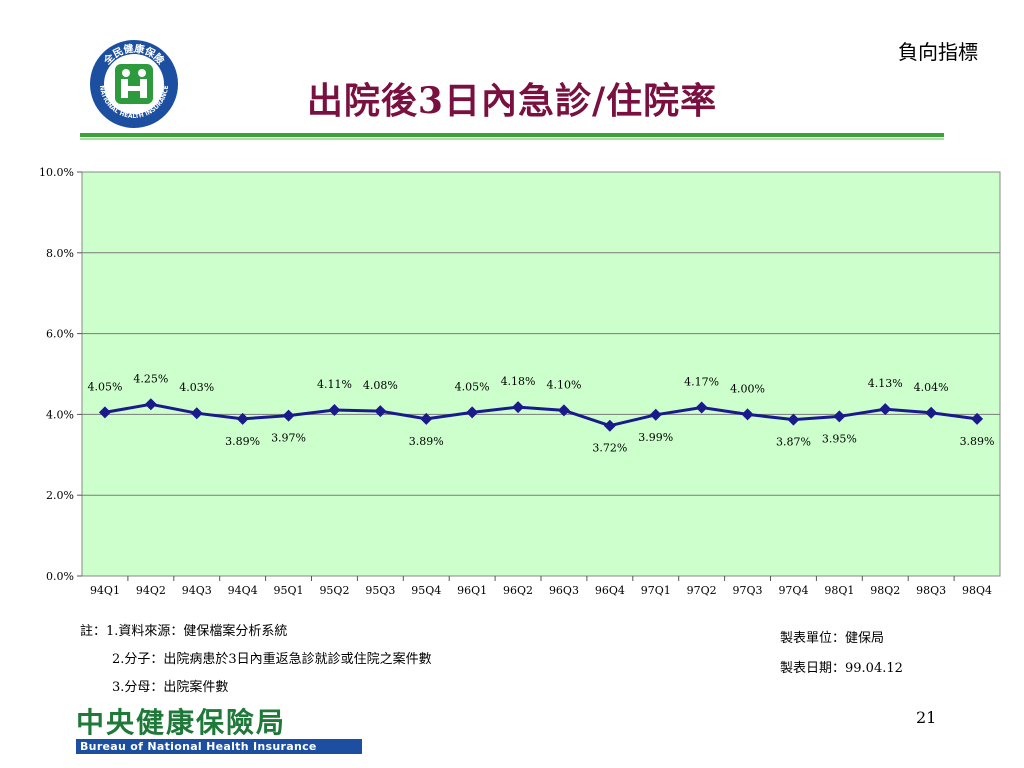 The width and height of the screenshot is (1024, 768). I want to click on series-line, so click(541, 415).